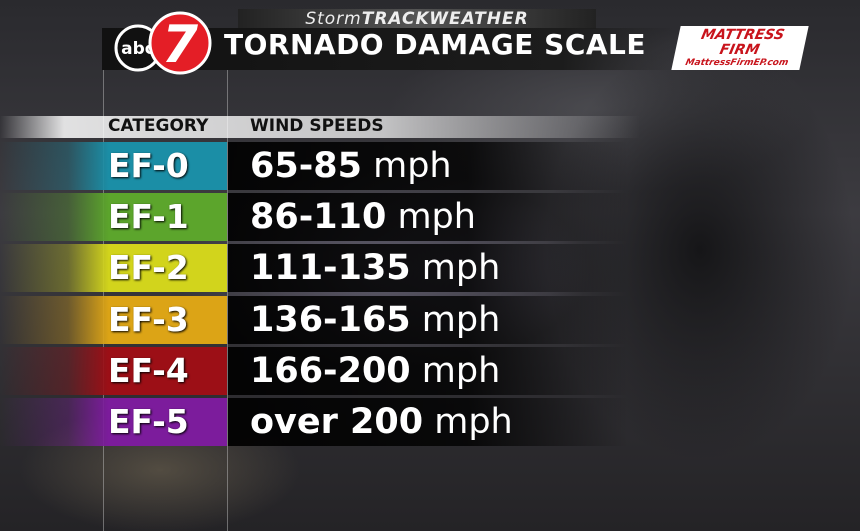 The height and width of the screenshot is (531, 860). I want to click on header-bar, so click(320, 127).